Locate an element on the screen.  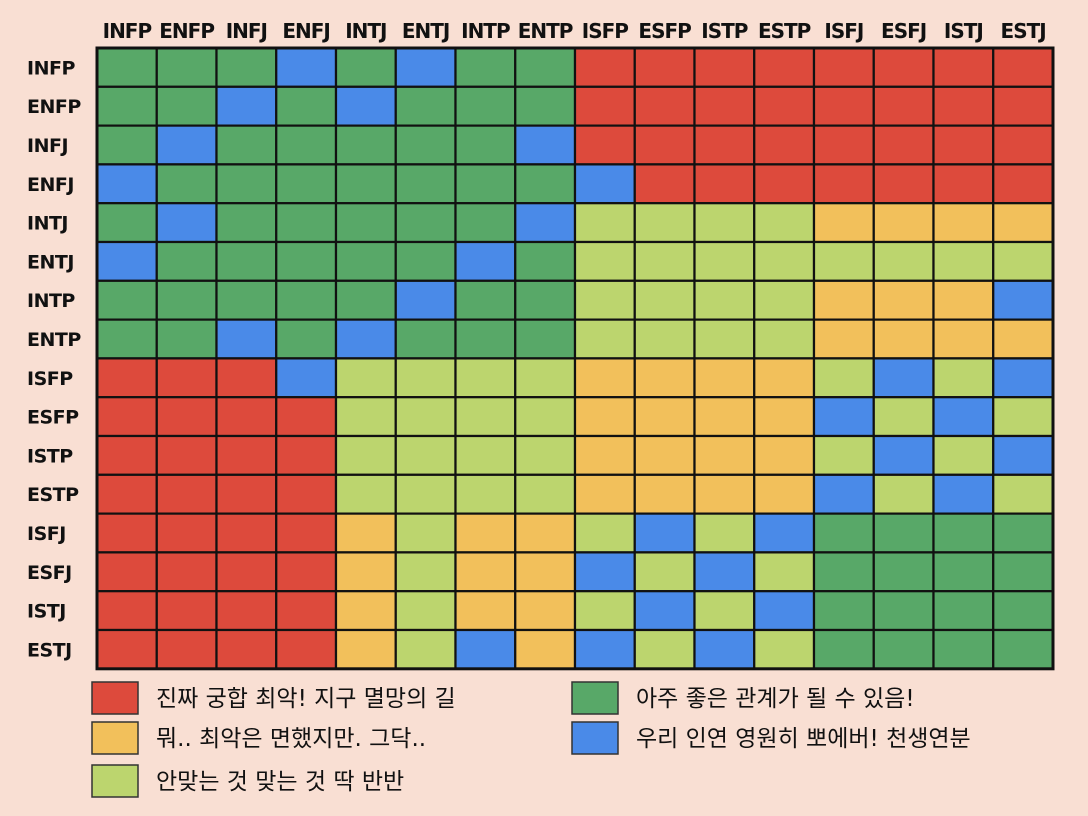
legend-label: 진짜 궁합 최악! 지구 멸망의 길 is located at coordinates (306, 699).